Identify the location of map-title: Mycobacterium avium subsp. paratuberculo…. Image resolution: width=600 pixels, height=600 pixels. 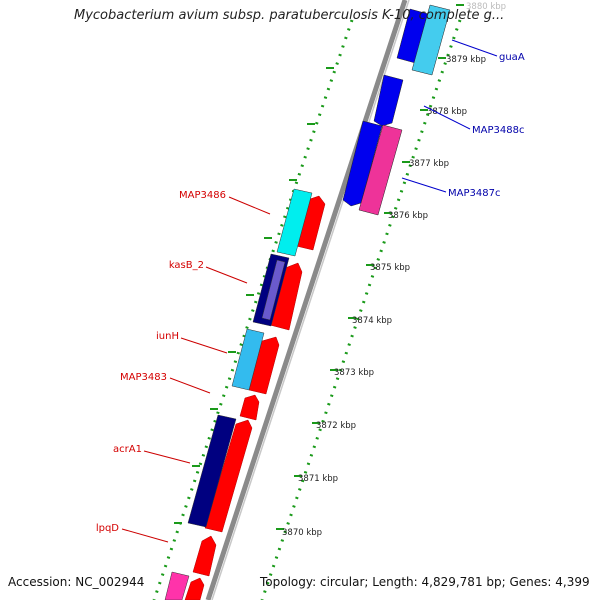
(289, 15).